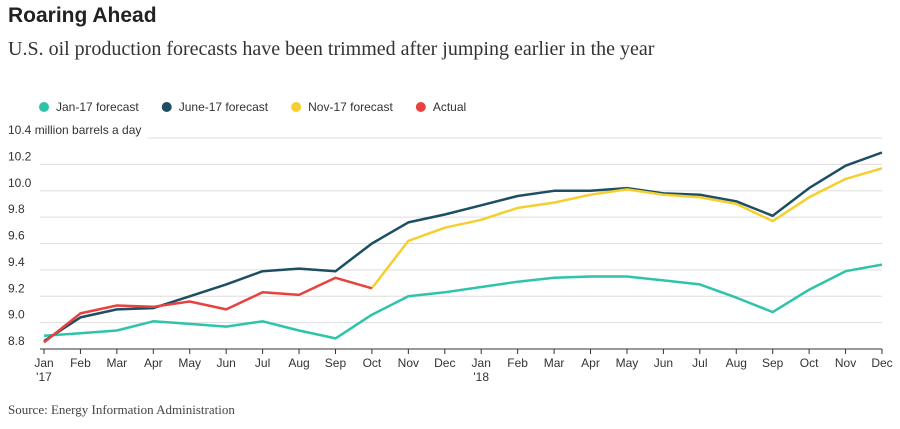  Describe the element at coordinates (97, 107) in the screenshot. I see `legend-label: Jan-17 forecast` at that location.